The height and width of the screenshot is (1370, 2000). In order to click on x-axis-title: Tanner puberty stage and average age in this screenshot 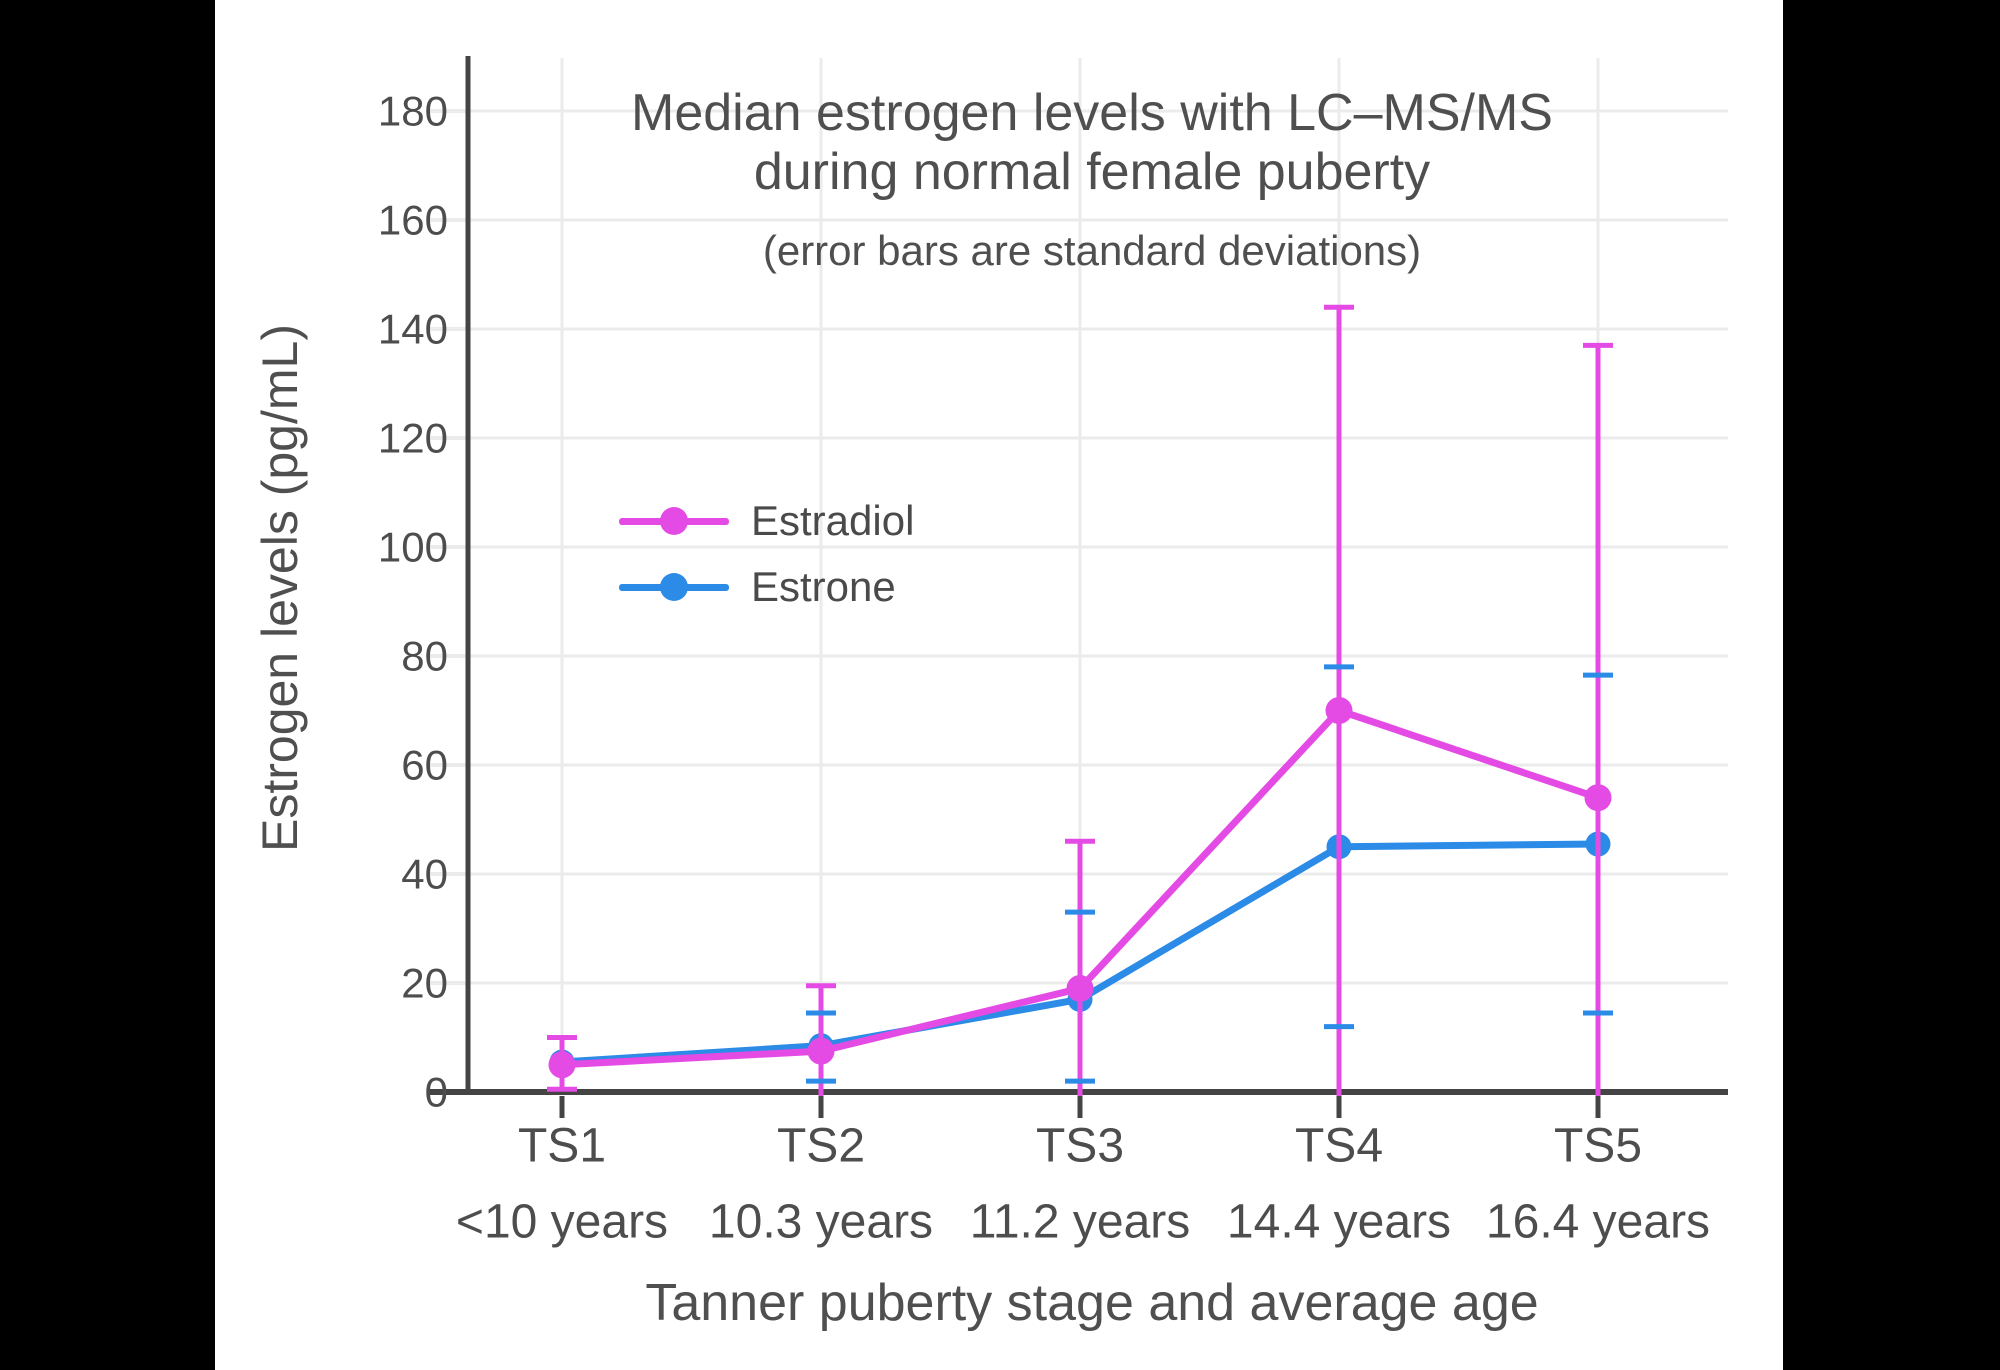, I will do `click(1092, 1303)`.